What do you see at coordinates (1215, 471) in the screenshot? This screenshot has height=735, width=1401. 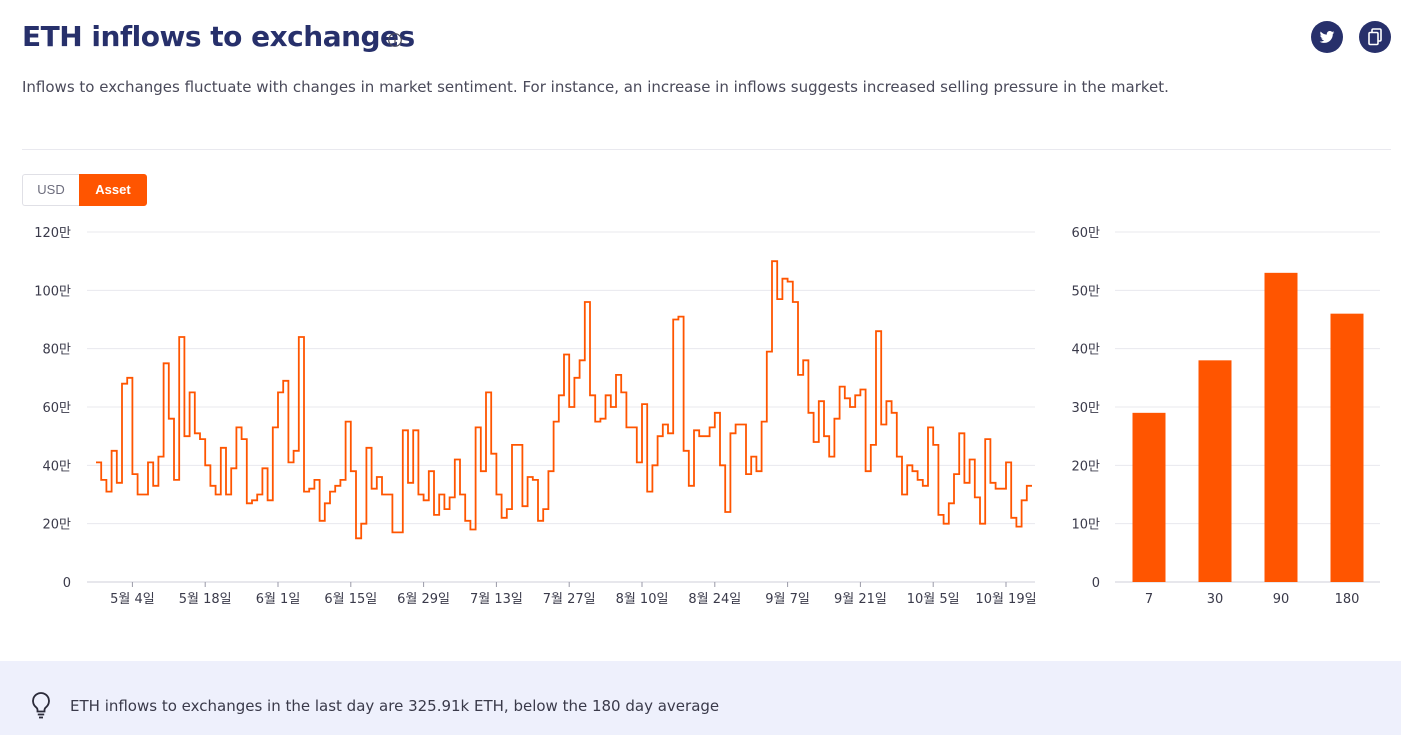 I see `bar-30-day` at bounding box center [1215, 471].